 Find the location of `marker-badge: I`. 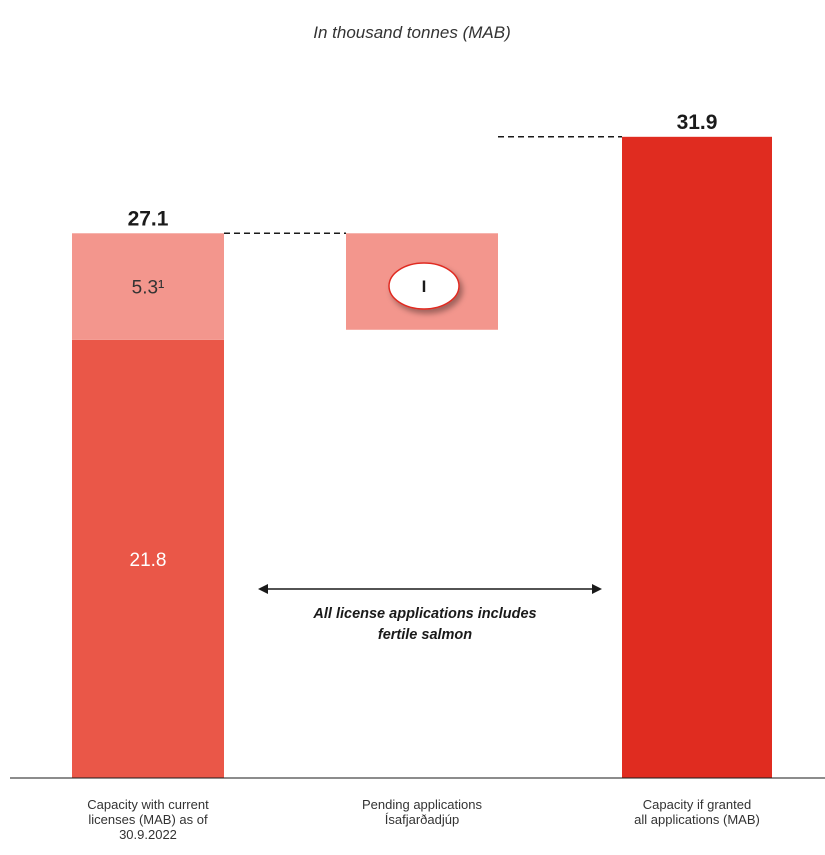

marker-badge: I is located at coordinates (424, 286).